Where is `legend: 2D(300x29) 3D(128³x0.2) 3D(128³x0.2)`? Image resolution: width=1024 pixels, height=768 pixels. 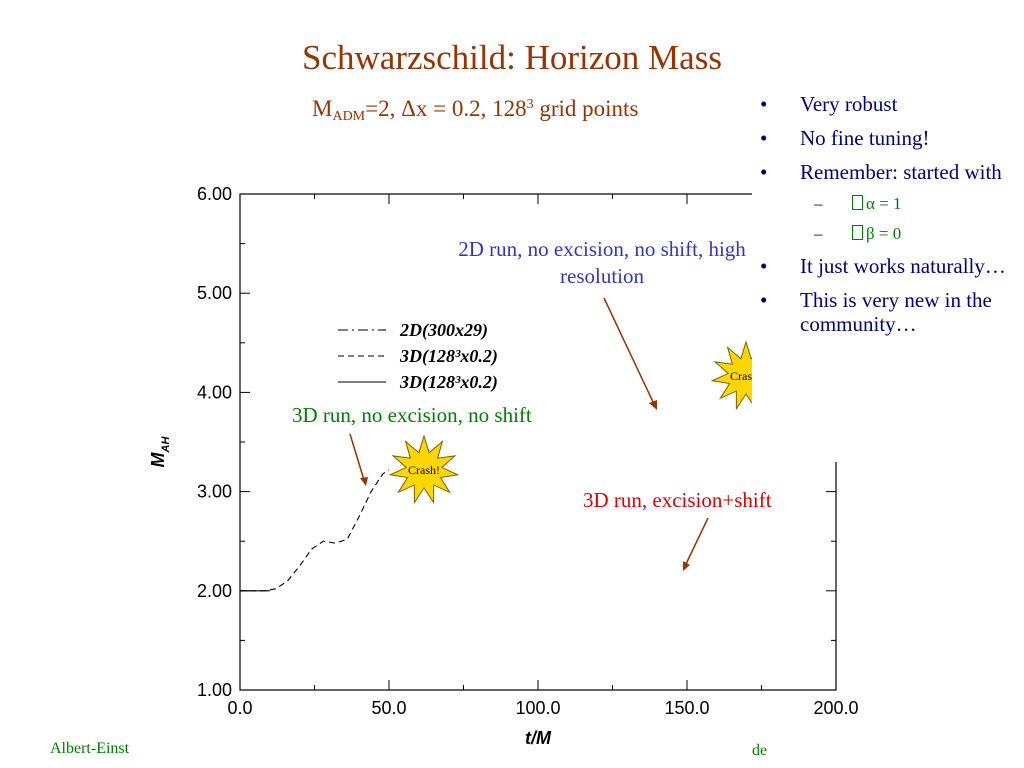
legend: 2D(300x29) 3D(128³x0.2) 3D(128³x0.2) is located at coordinates (418, 356).